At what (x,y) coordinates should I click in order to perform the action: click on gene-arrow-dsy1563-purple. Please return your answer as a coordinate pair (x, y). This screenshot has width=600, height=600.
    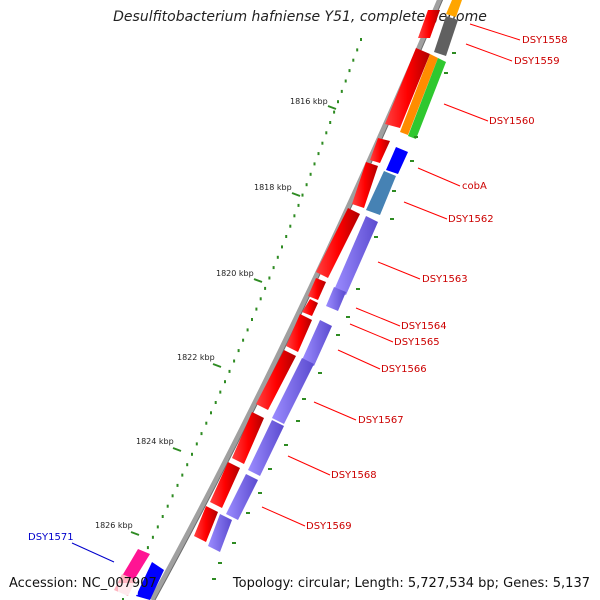
    Looking at the image, I should click on (356, 255).